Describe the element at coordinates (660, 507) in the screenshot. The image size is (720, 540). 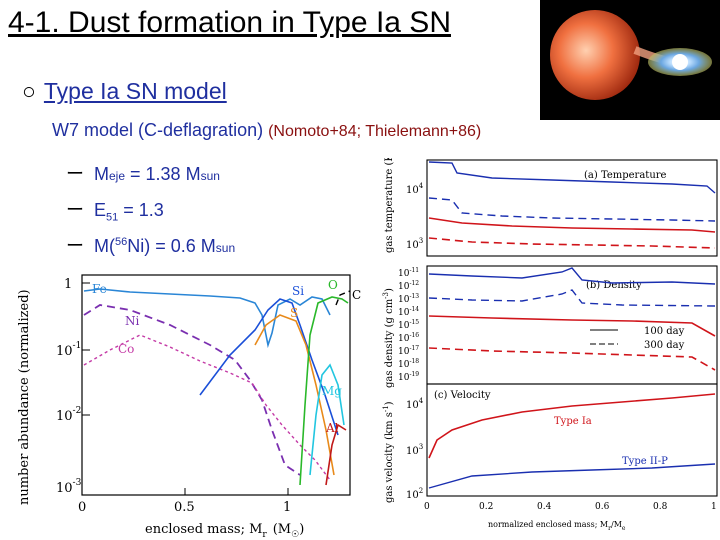
I see `xtick: 0.8` at that location.